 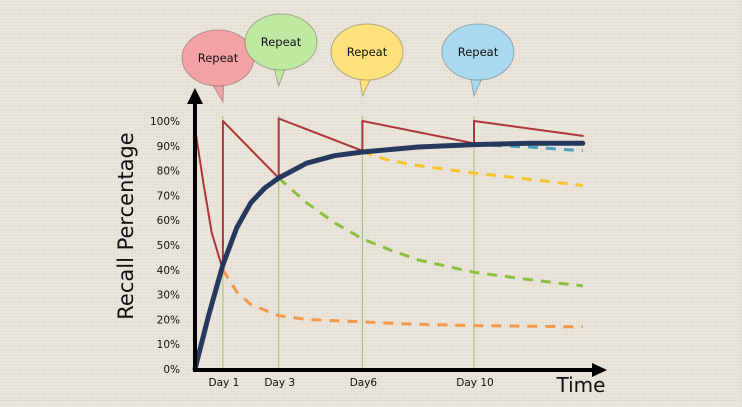 What do you see at coordinates (279, 383) in the screenshot?
I see `x-tick-label: Day 3` at bounding box center [279, 383].